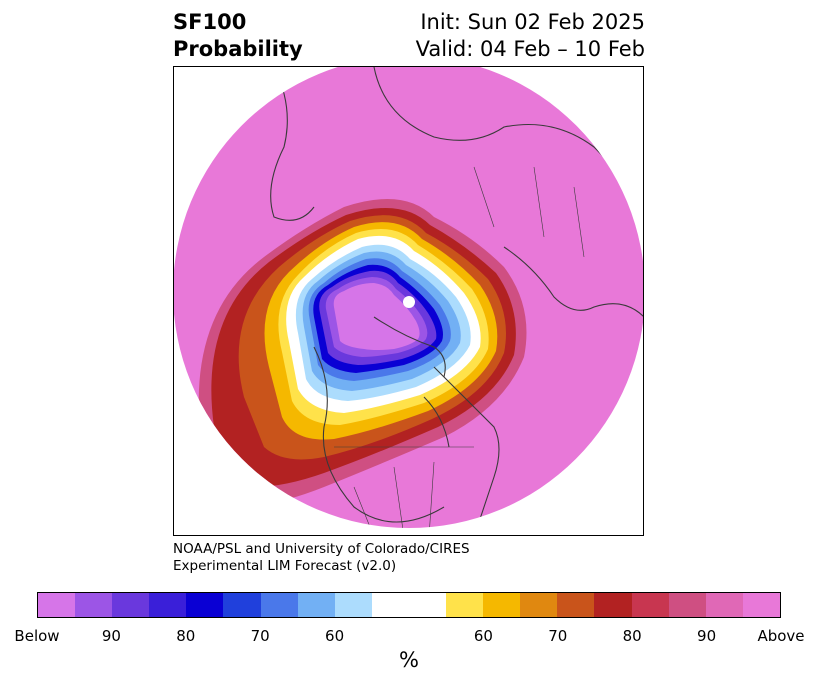 This screenshot has height=686, width=819. What do you see at coordinates (409, 660) in the screenshot?
I see `colorbar-unit-label: %` at bounding box center [409, 660].